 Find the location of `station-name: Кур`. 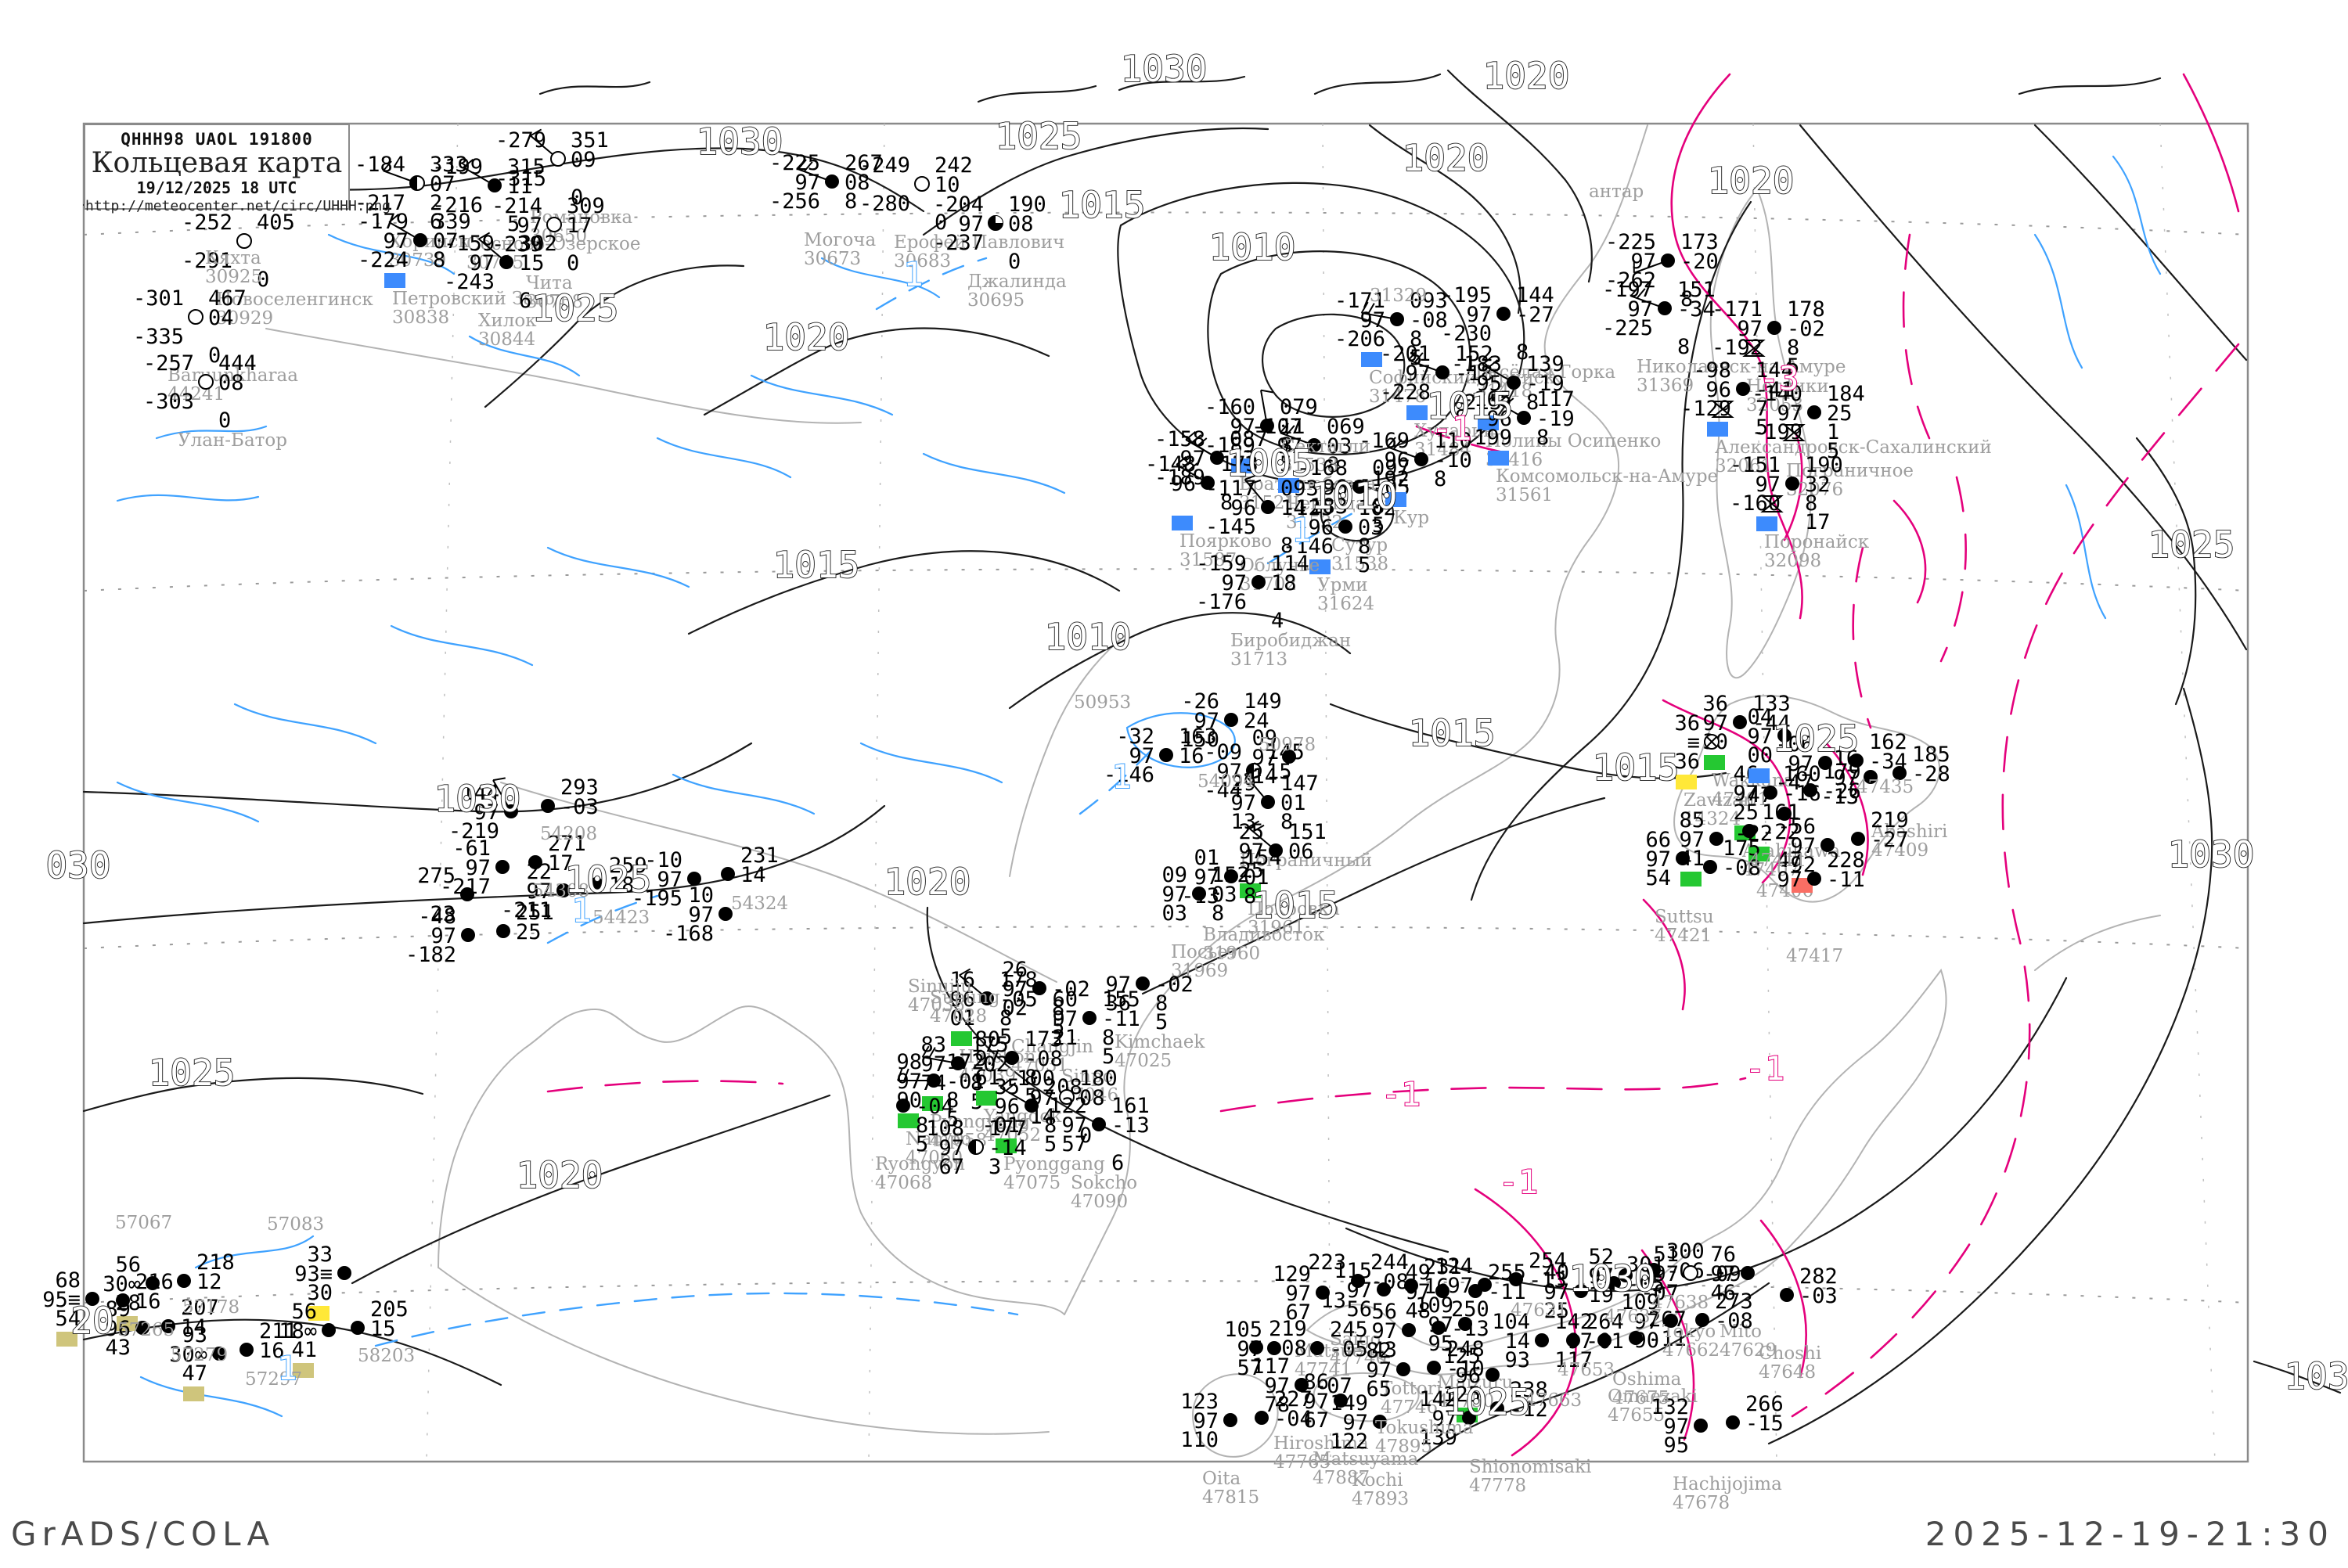

station-name: Кур is located at coordinates (1411, 518).